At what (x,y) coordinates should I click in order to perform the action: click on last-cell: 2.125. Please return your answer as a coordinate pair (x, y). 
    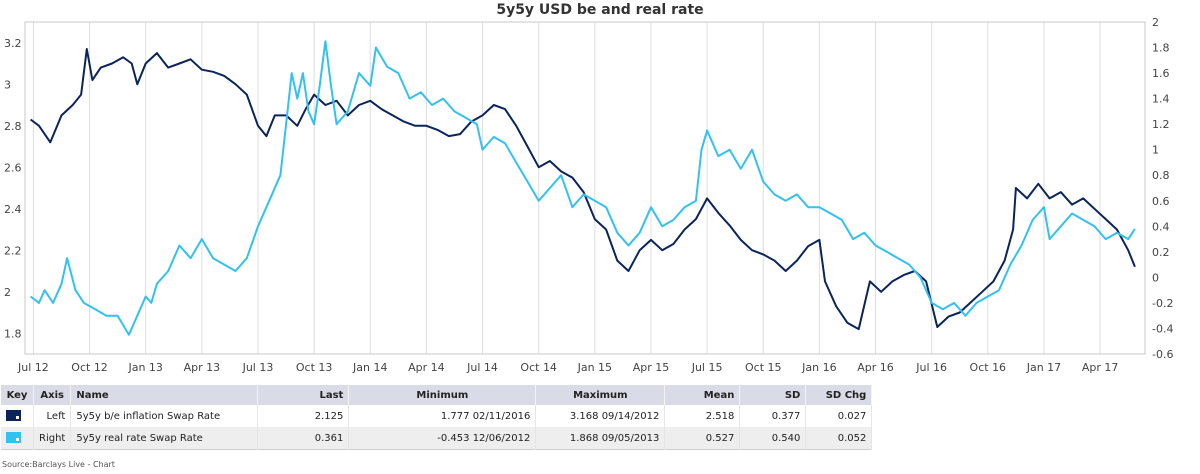
    Looking at the image, I should click on (303, 416).